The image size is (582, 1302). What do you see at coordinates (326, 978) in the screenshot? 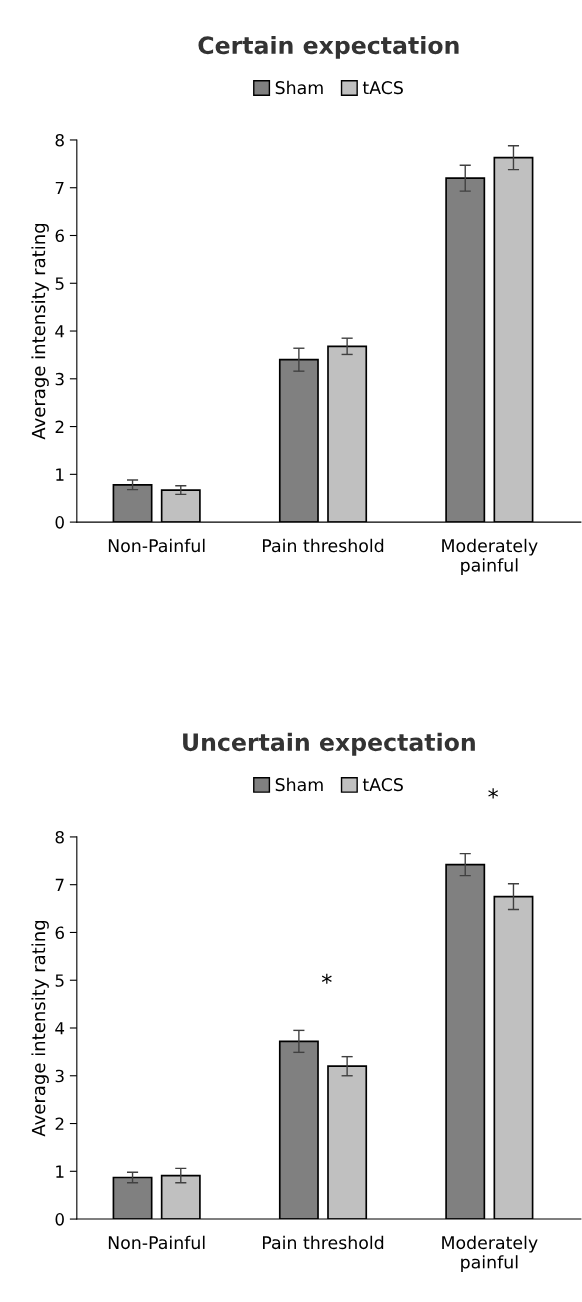
I see `annotation: *` at bounding box center [326, 978].